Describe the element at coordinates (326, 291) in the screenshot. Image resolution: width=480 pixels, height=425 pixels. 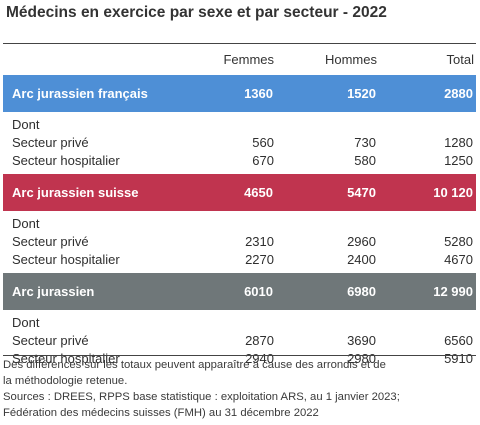
I see `region-hommes-value: 6980` at that location.